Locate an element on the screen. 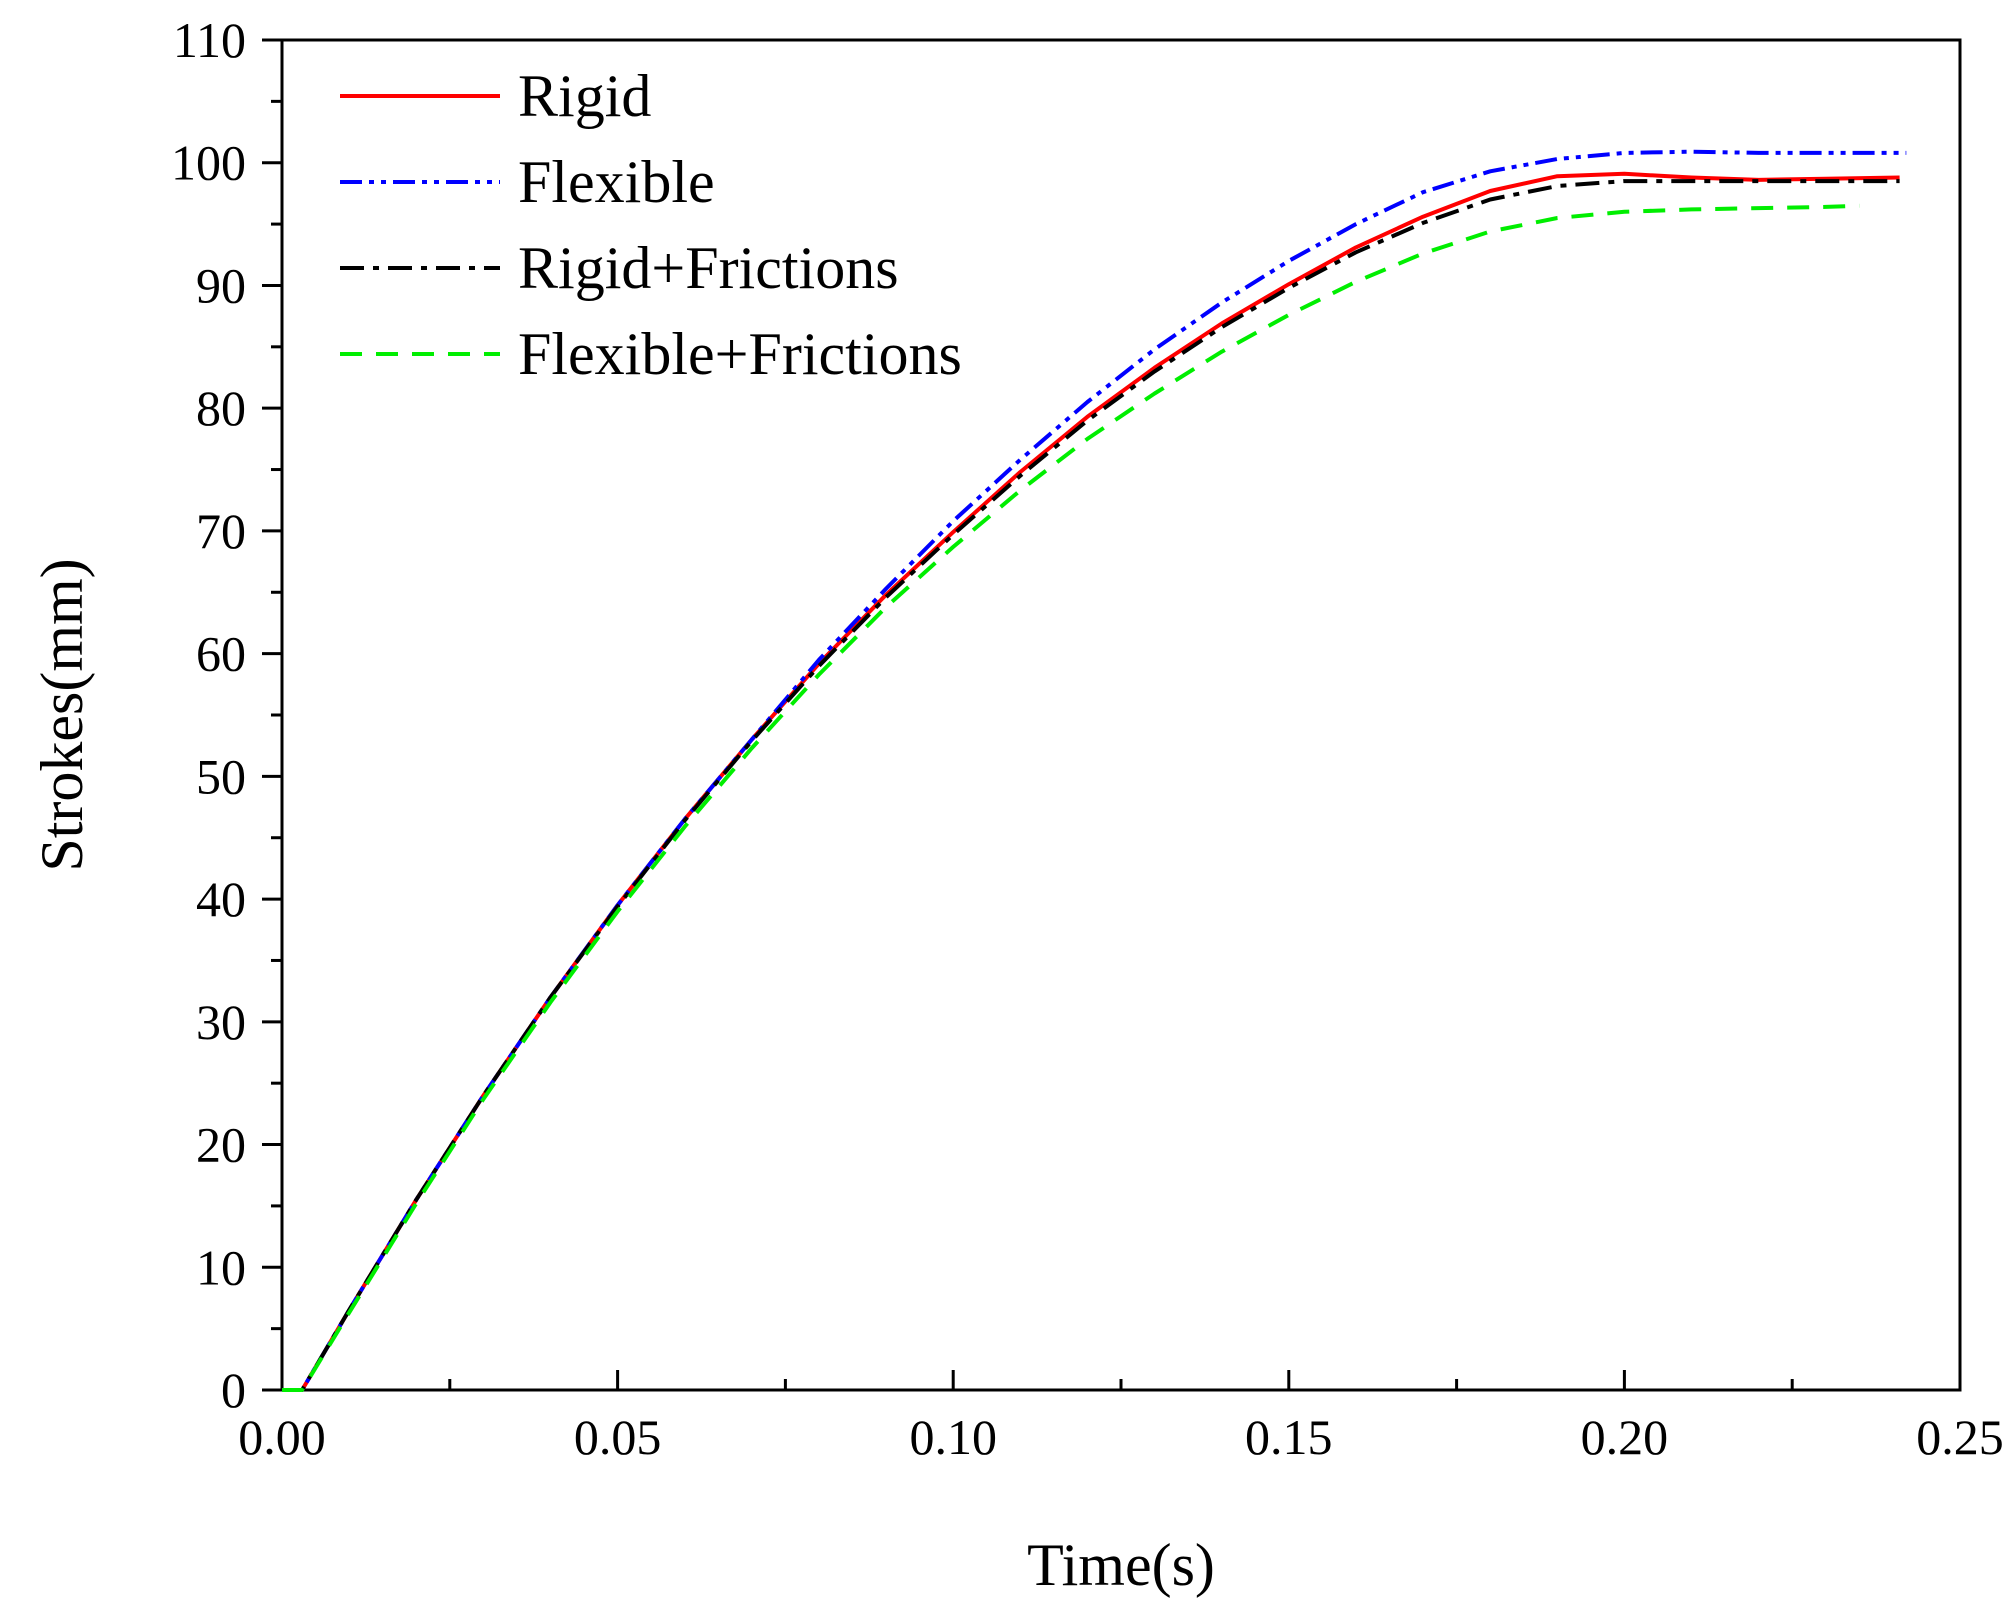 This screenshot has width=2014, height=1620. legend-label: Flexible+Frictions is located at coordinates (740, 354).